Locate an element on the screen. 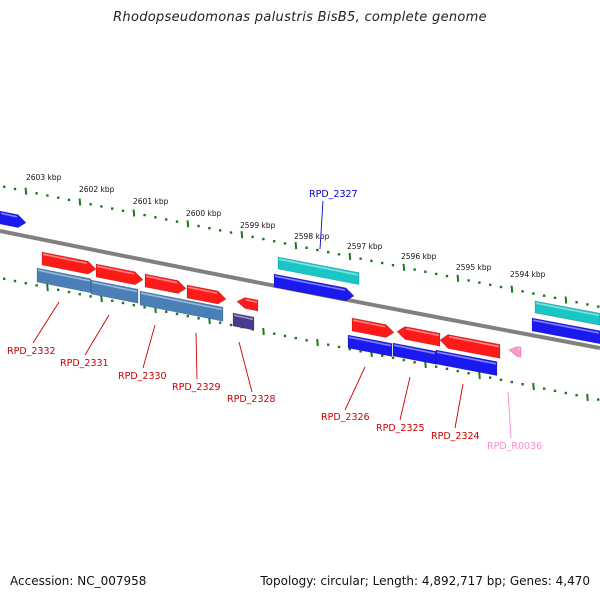 Image resolution: width=600 pixels, height=600 pixels. gene-block-edge-blue is located at coordinates (565, 331).